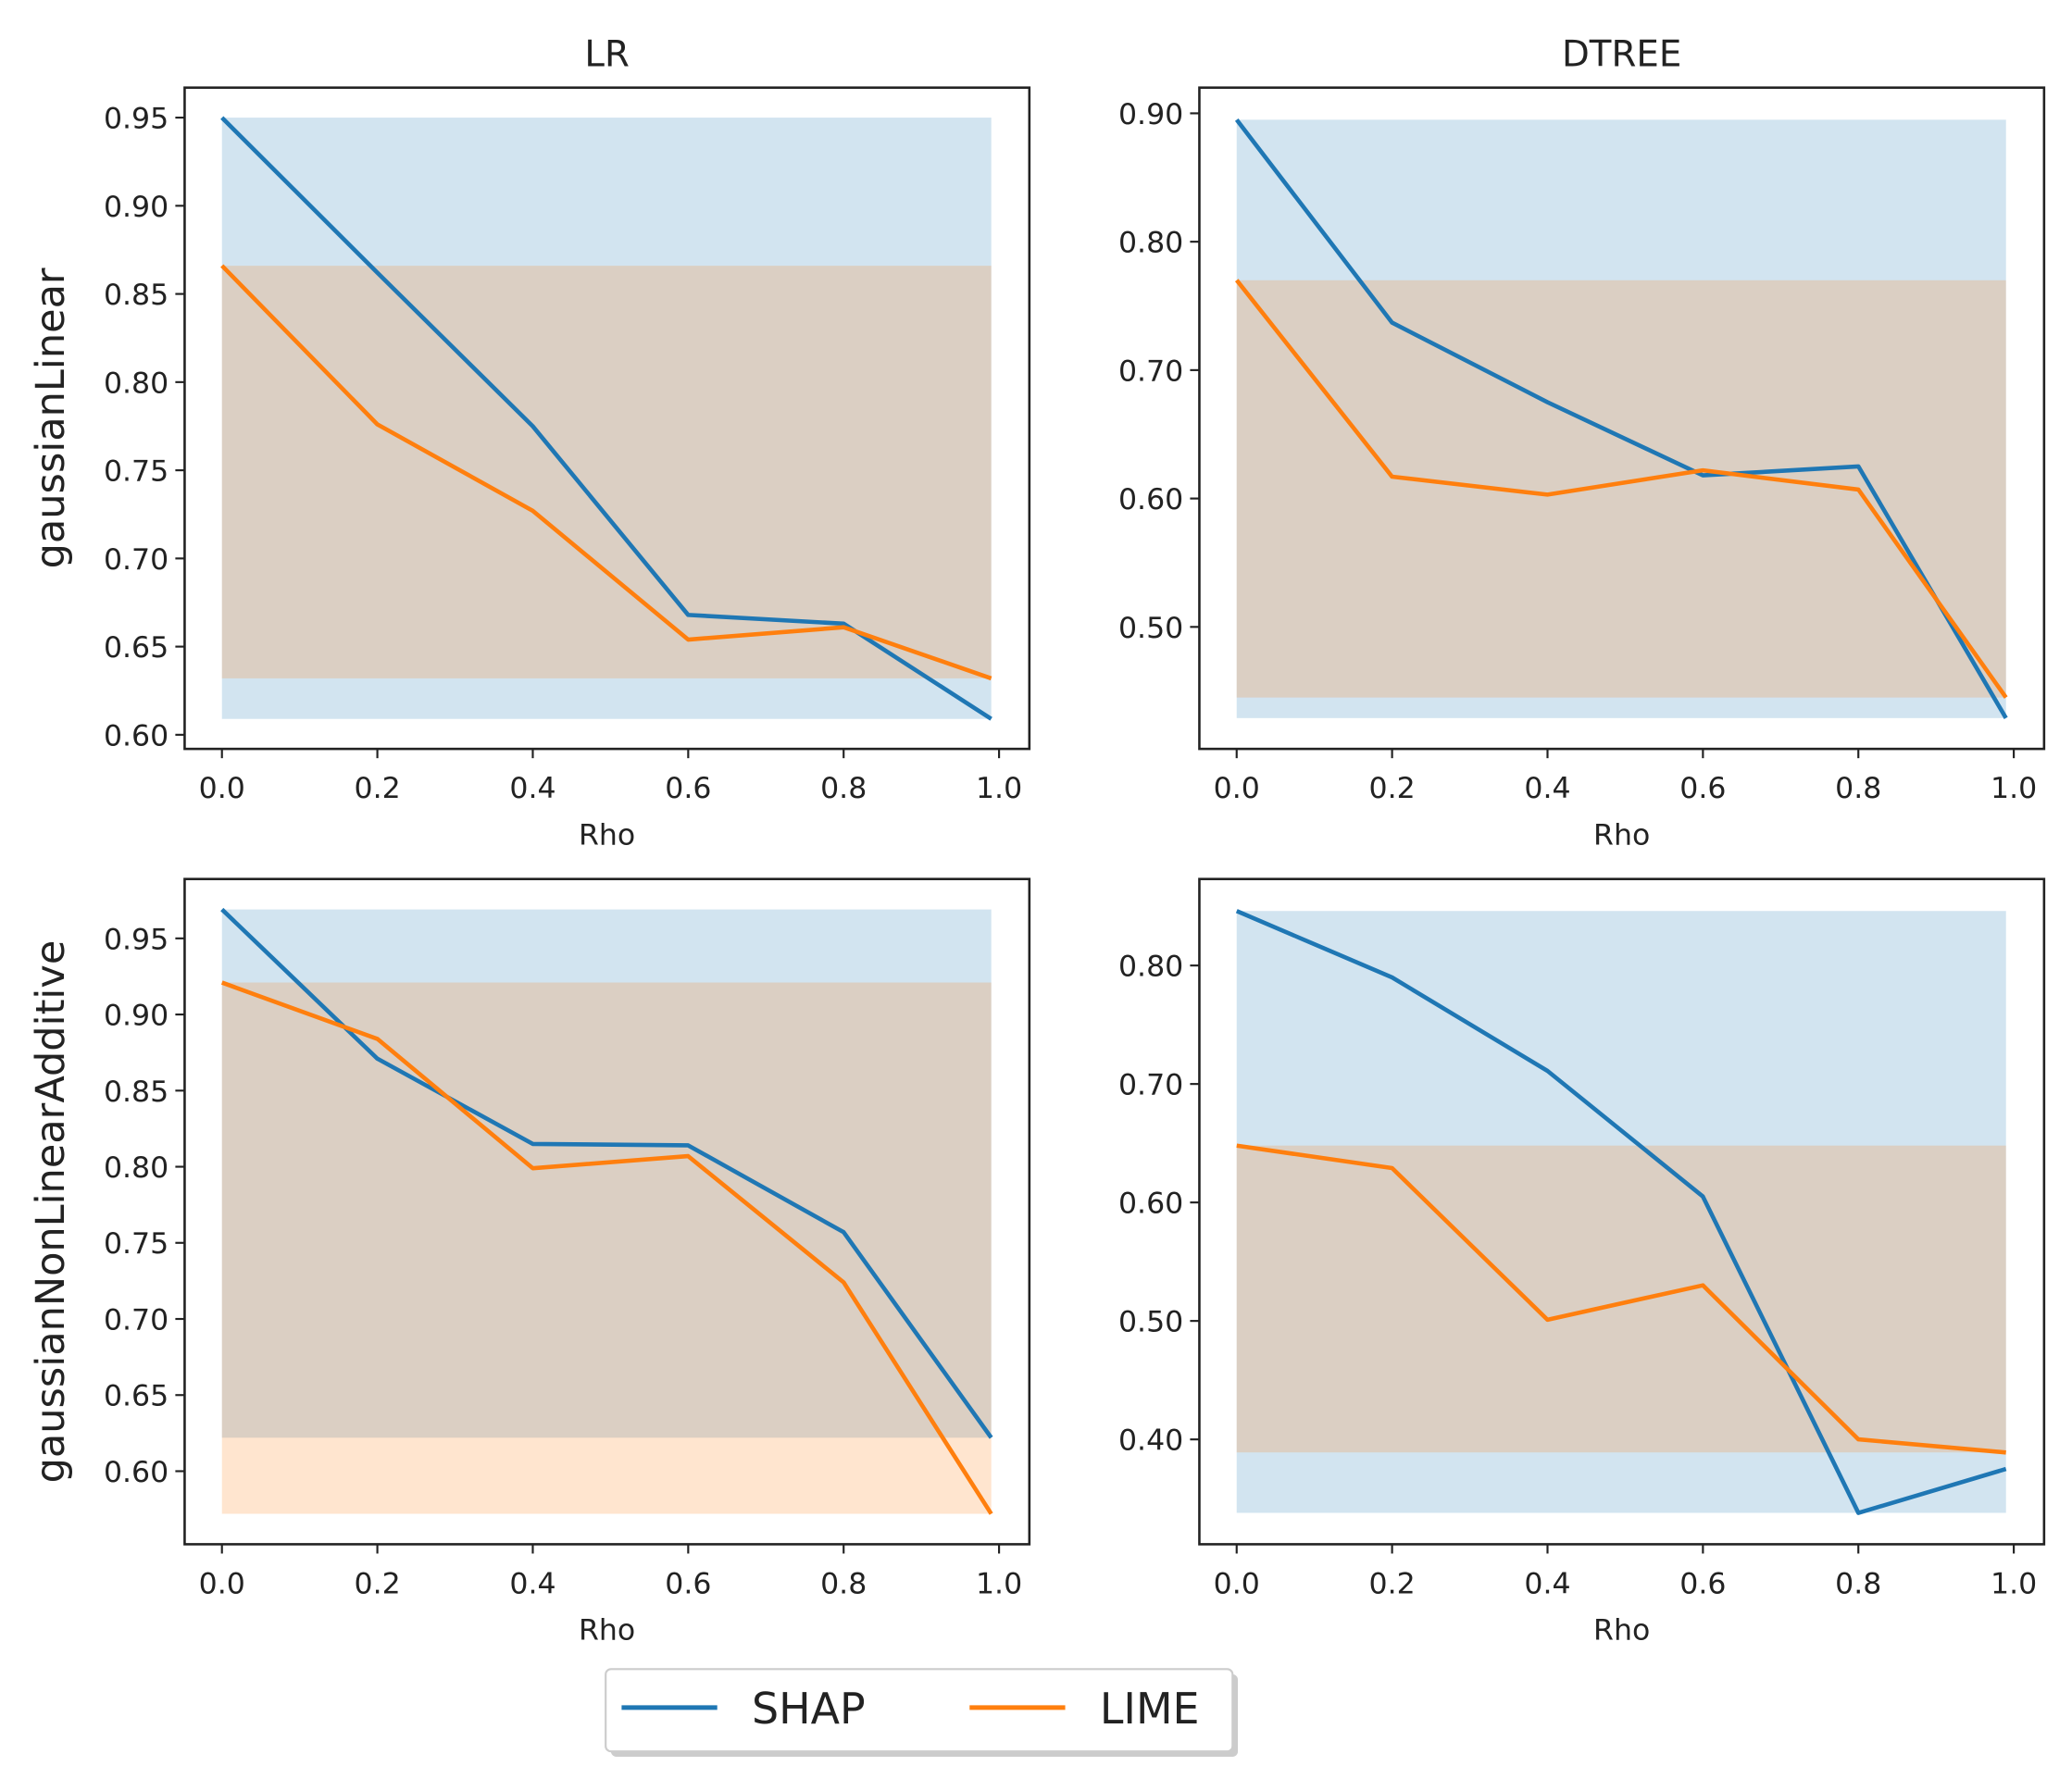  Describe the element at coordinates (809, 1709) in the screenshot. I see `legend-label: SHAP` at that location.